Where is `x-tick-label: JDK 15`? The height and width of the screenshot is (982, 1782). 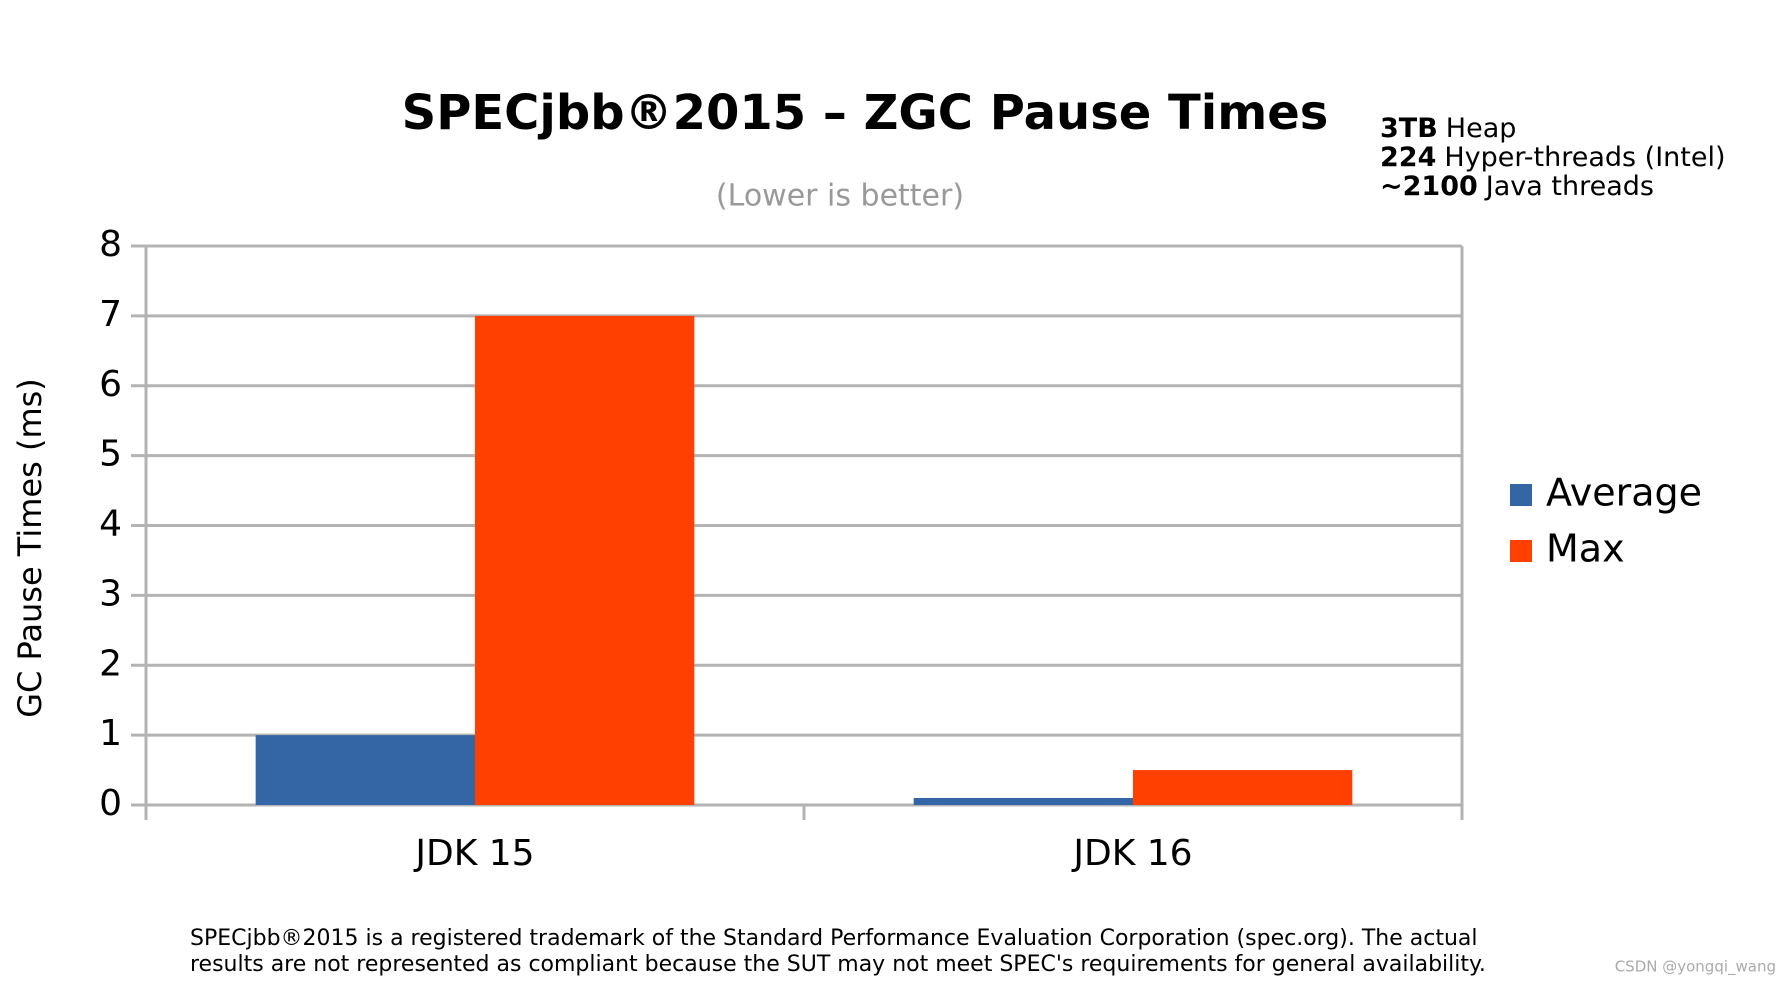
x-tick-label: JDK 15 is located at coordinates (473, 853).